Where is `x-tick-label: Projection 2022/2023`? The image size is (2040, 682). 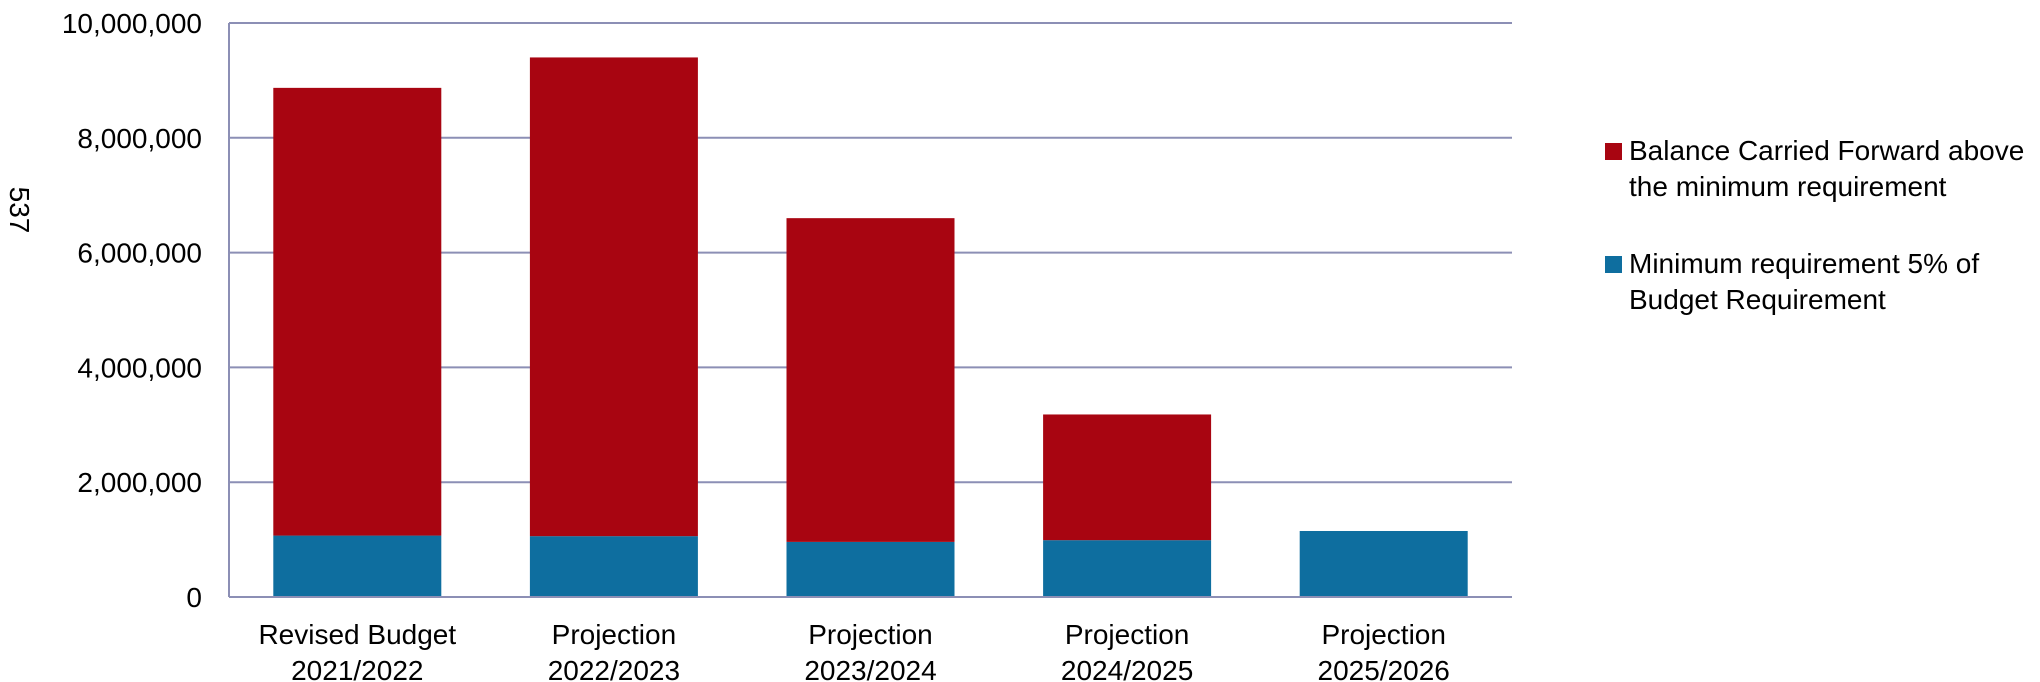 x-tick-label: Projection 2022/2023 is located at coordinates (614, 650).